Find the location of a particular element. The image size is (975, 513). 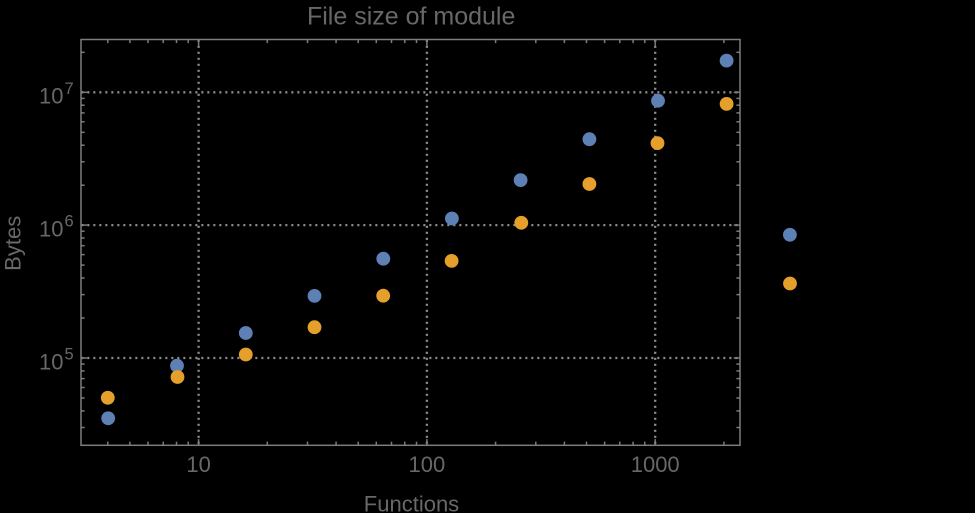

svg-text: Bytes is located at coordinates (13, 243).